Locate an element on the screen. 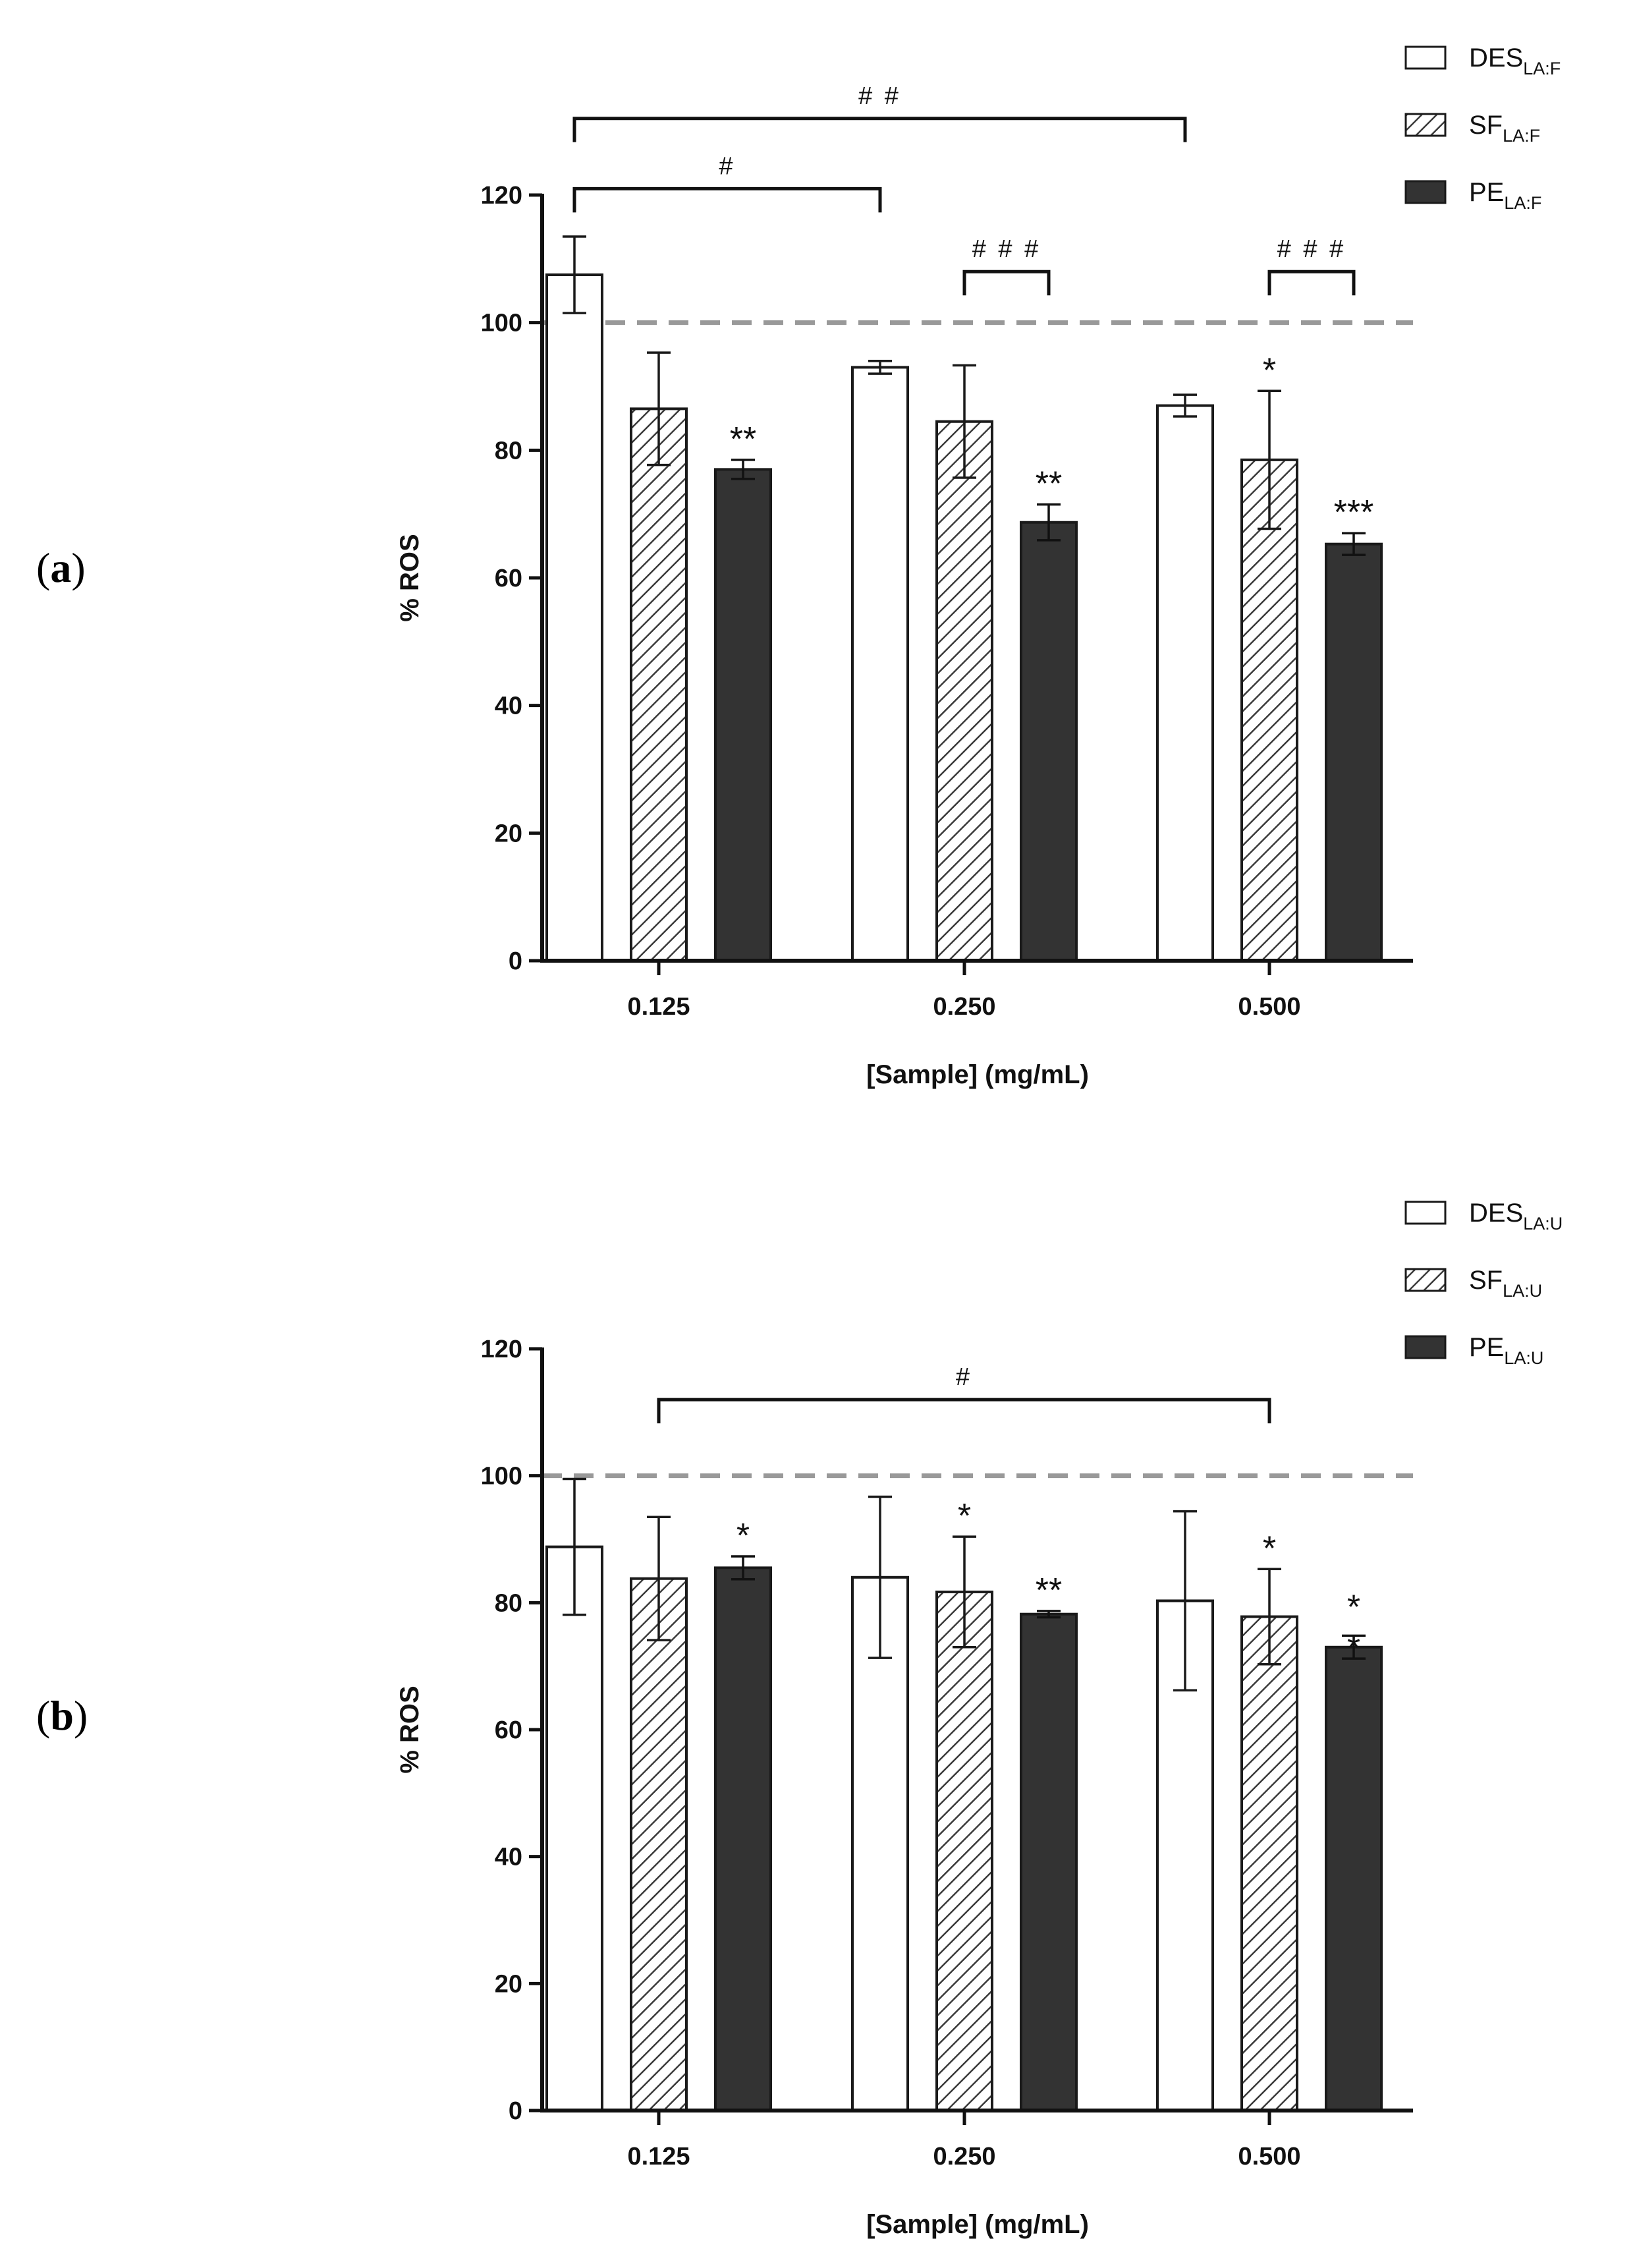 This screenshot has width=1635, height=2268. significance-pe-0.500: *** is located at coordinates (1354, 513).